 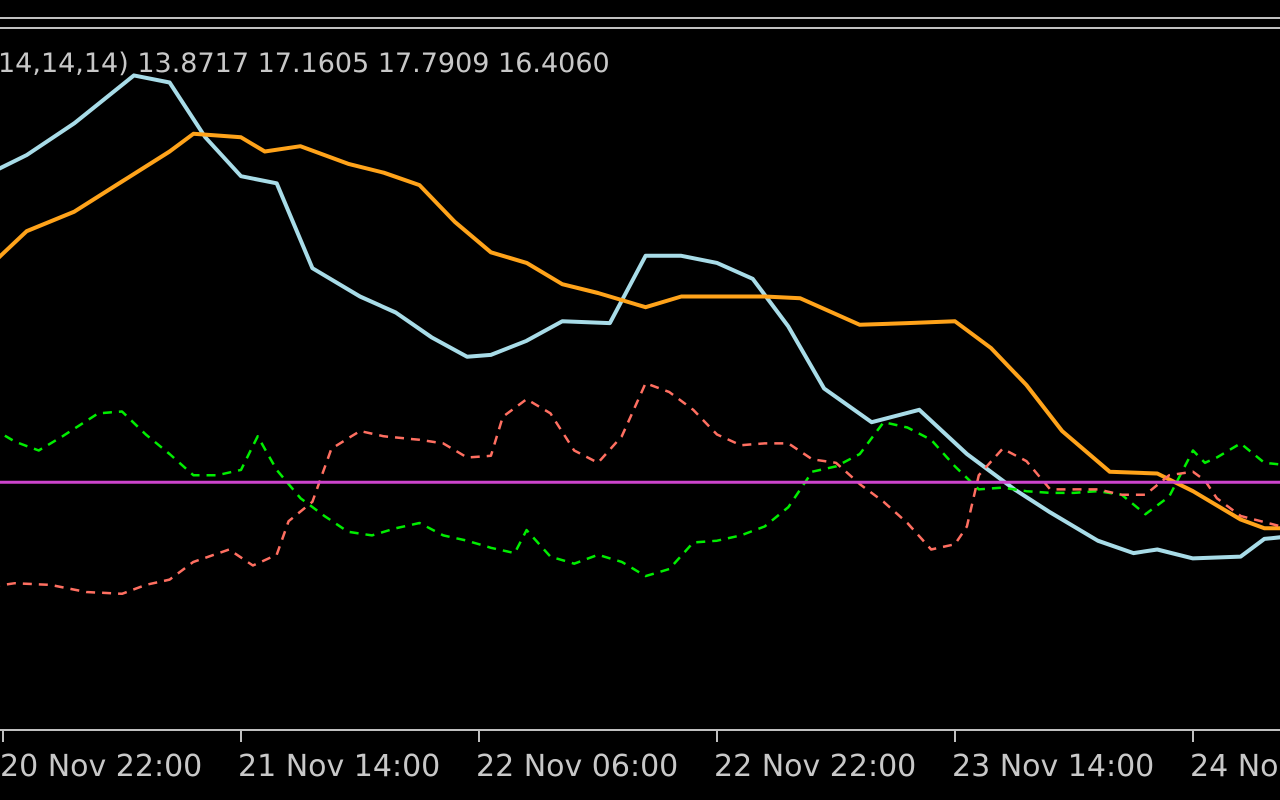 What do you see at coordinates (1053, 766) in the screenshot?
I see `x-tick-label-5: 23 Nov 14:00` at bounding box center [1053, 766].